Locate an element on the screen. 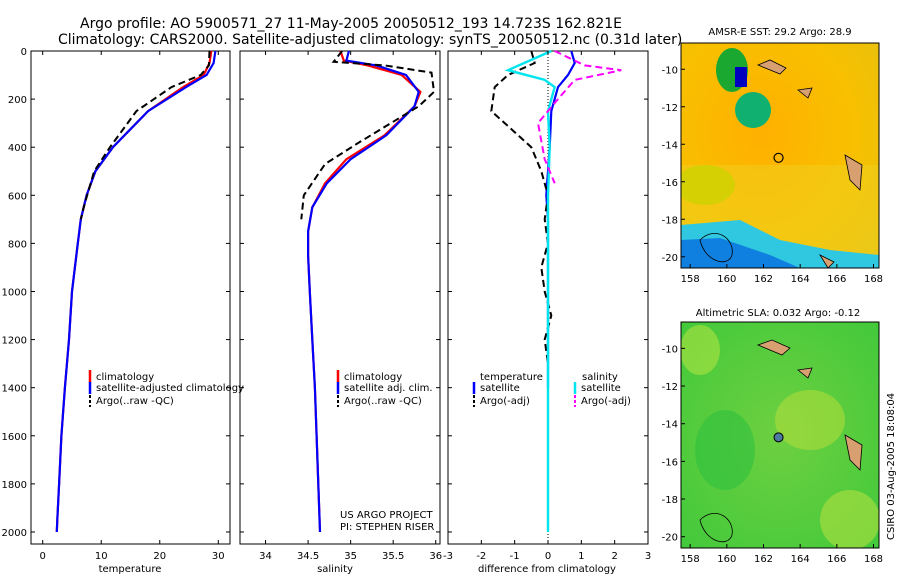  legend-label-temp-satellite: satellite is located at coordinates (500, 388).